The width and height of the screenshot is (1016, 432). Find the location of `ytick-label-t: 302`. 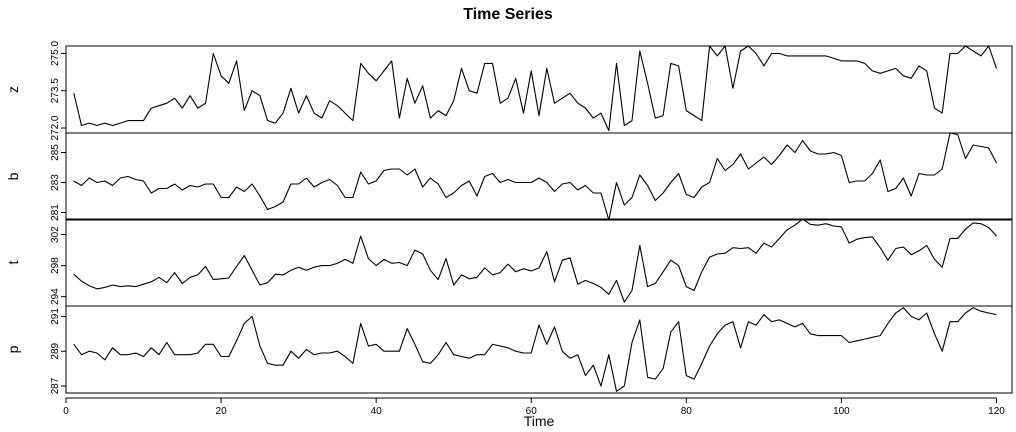

ytick-label-t: 302 is located at coordinates (55, 234).